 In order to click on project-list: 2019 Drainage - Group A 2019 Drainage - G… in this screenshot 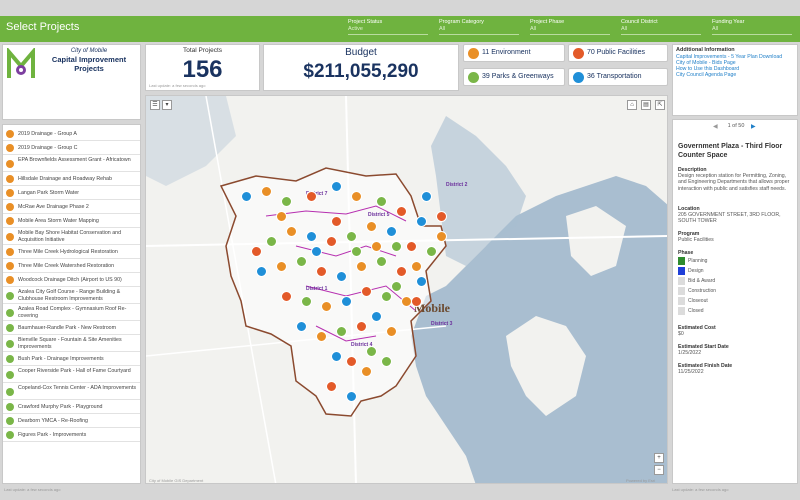, I will do `click(71, 304)`.